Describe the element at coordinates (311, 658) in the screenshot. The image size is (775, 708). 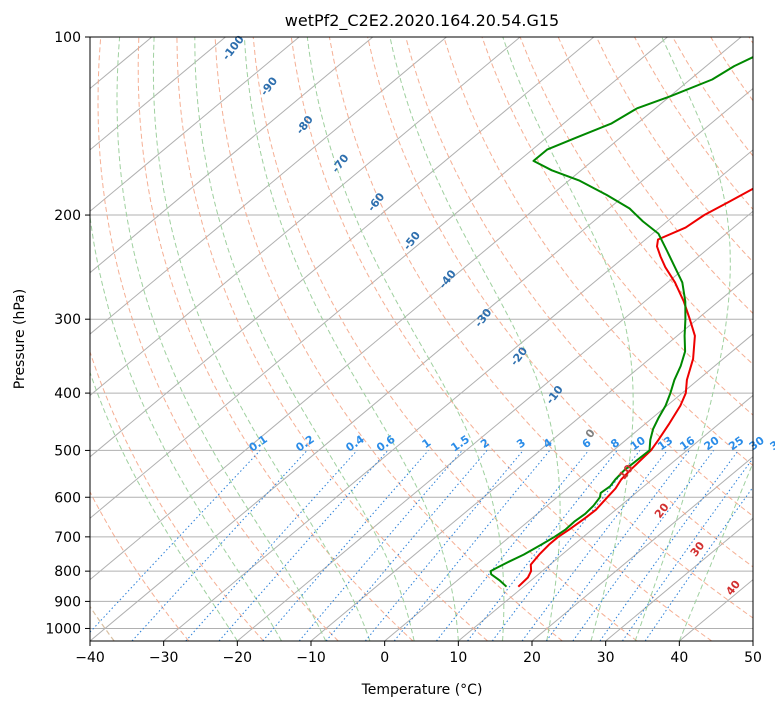
I see `x-tick-label: −10` at that location.